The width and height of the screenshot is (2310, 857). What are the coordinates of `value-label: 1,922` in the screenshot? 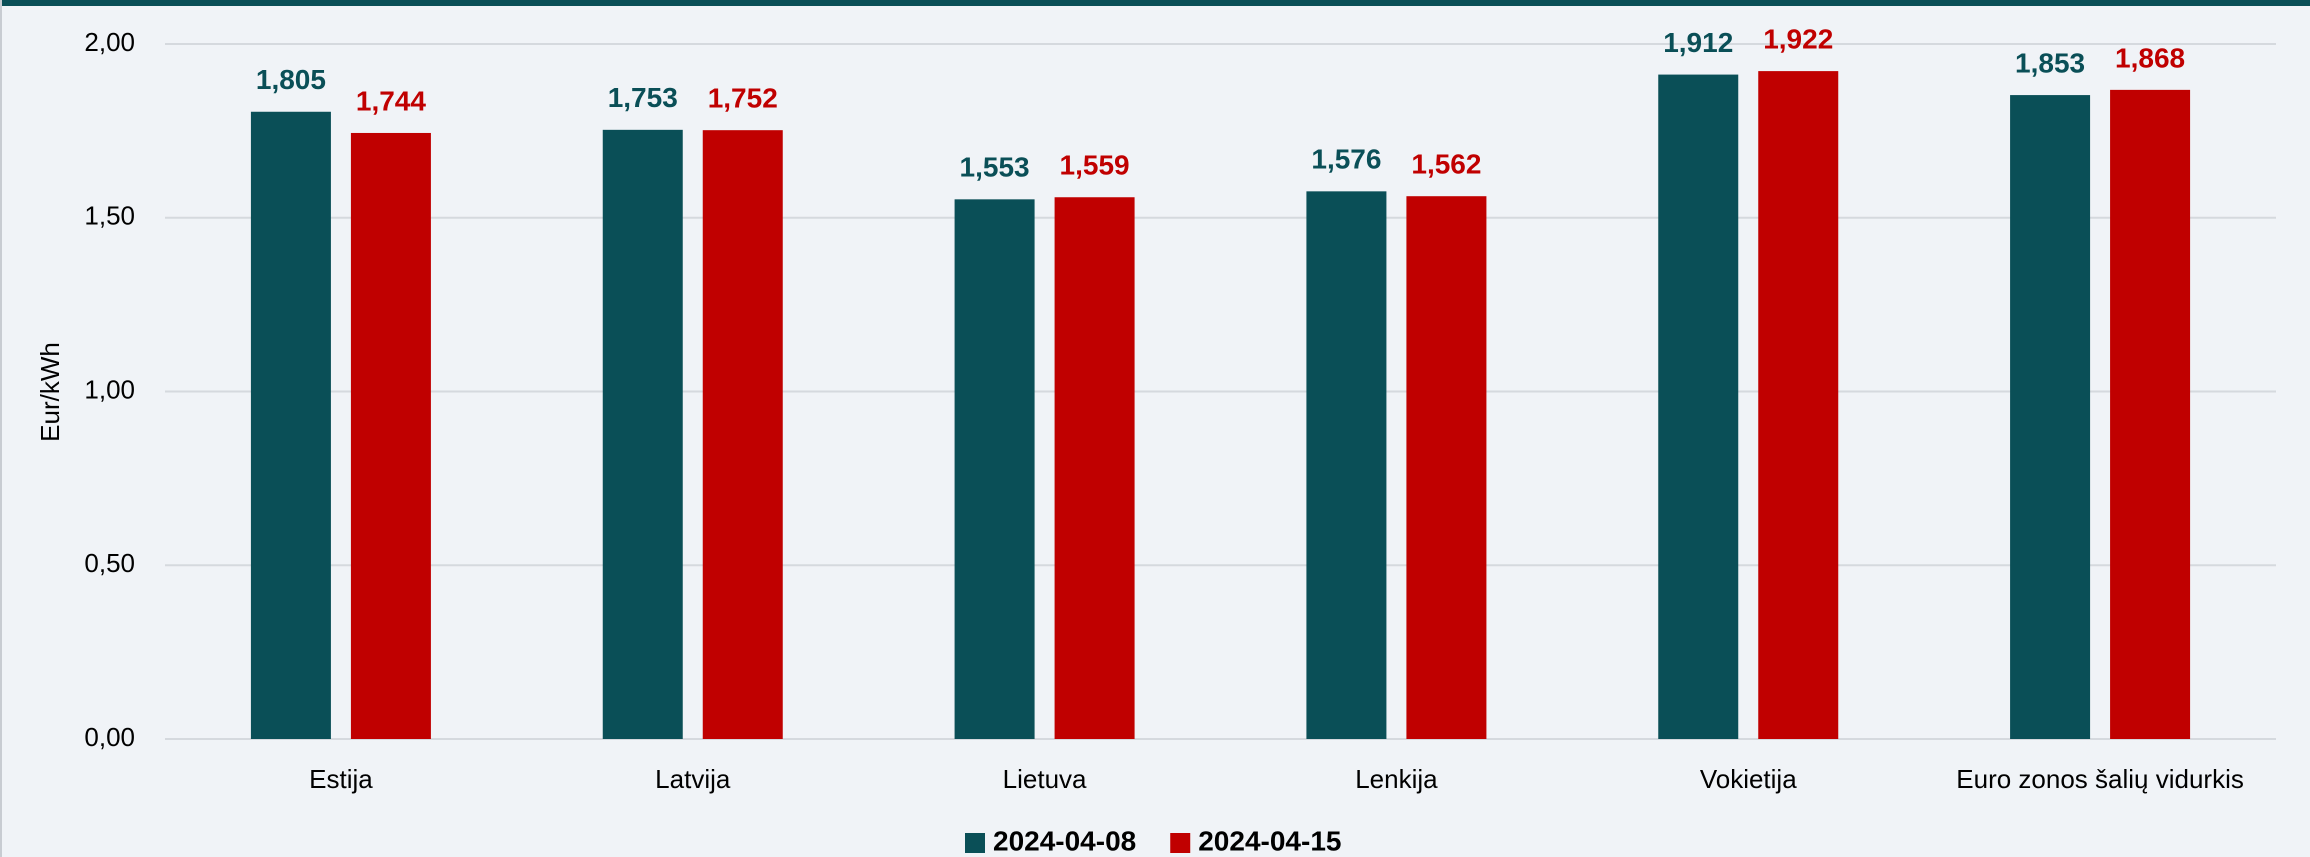 It's located at (1798, 38).